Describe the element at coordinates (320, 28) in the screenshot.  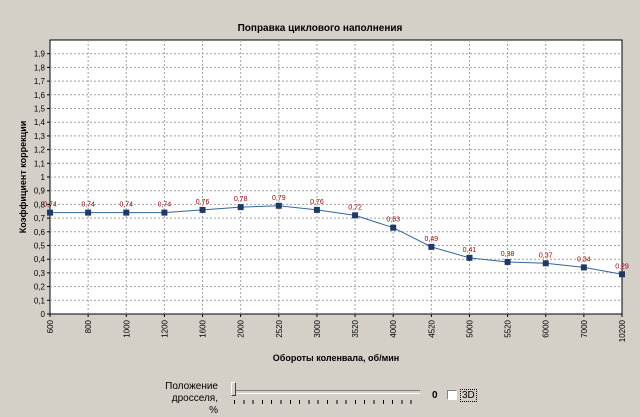
I see `chart-title: Поправка циклового наполнения` at that location.